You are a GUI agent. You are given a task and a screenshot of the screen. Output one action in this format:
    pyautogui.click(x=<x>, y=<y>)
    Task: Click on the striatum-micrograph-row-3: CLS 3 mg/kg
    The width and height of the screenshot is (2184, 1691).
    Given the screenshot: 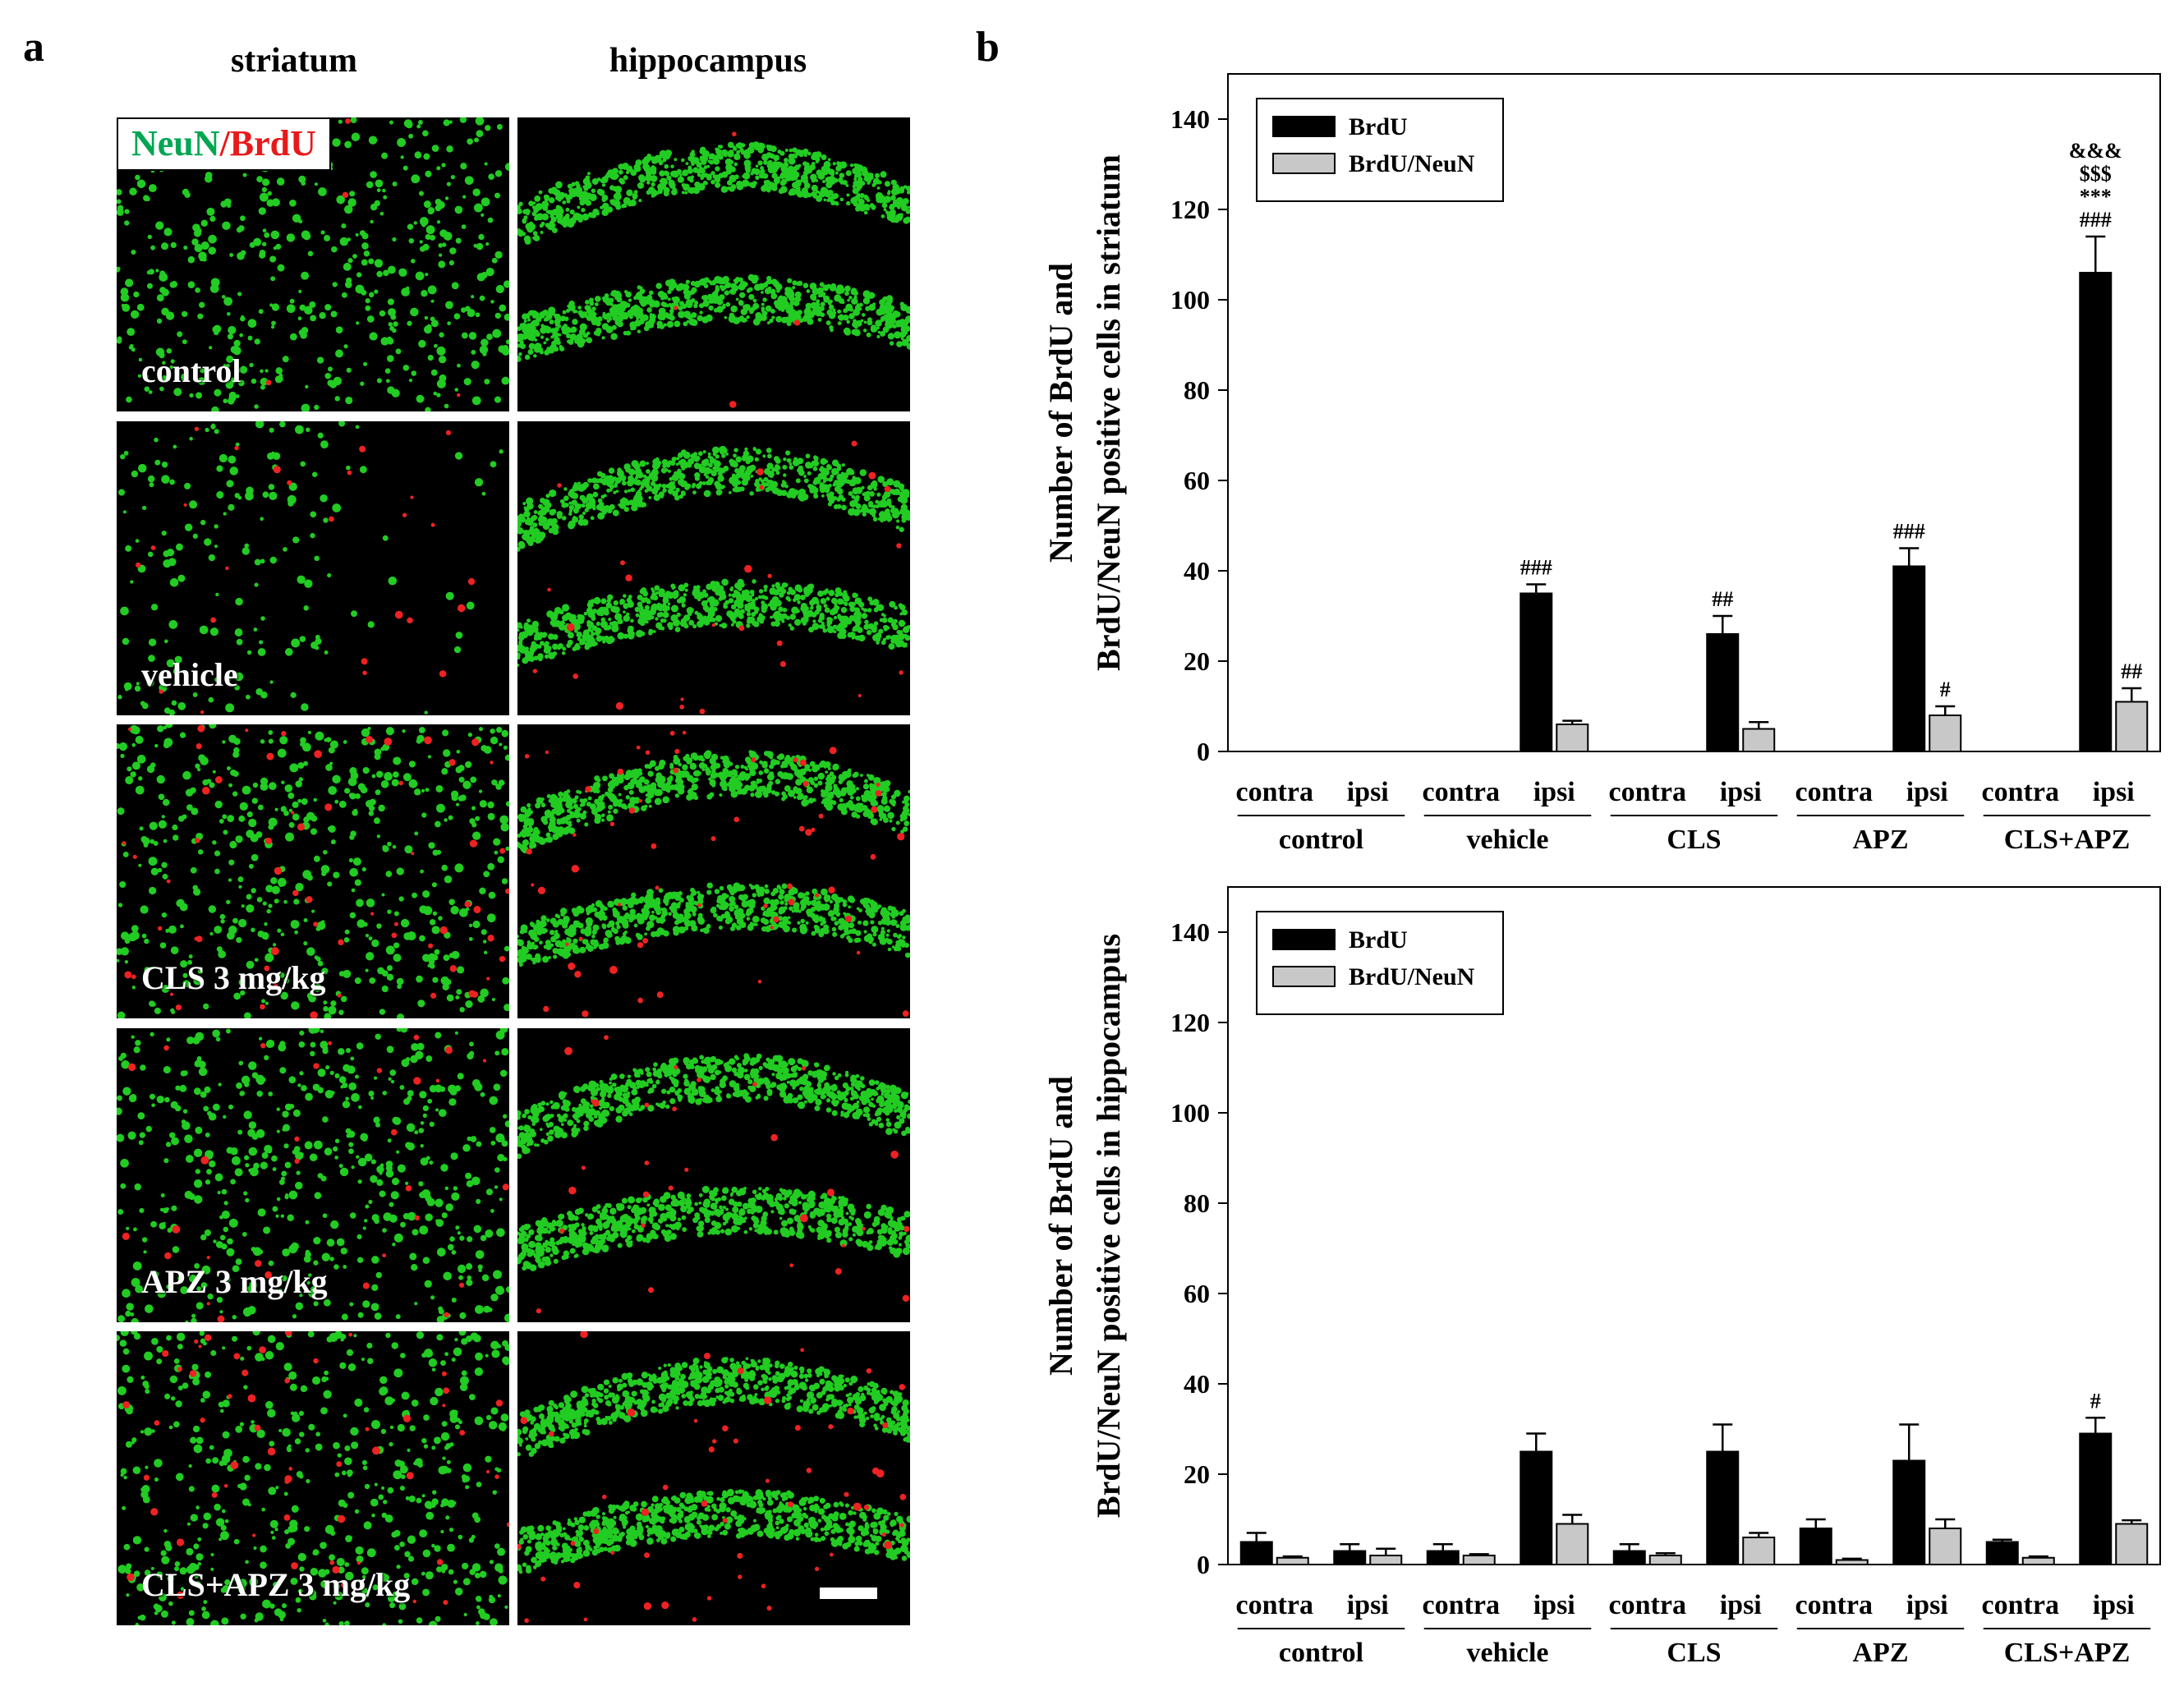 What is the action you would take?
    pyautogui.click(x=313, y=871)
    